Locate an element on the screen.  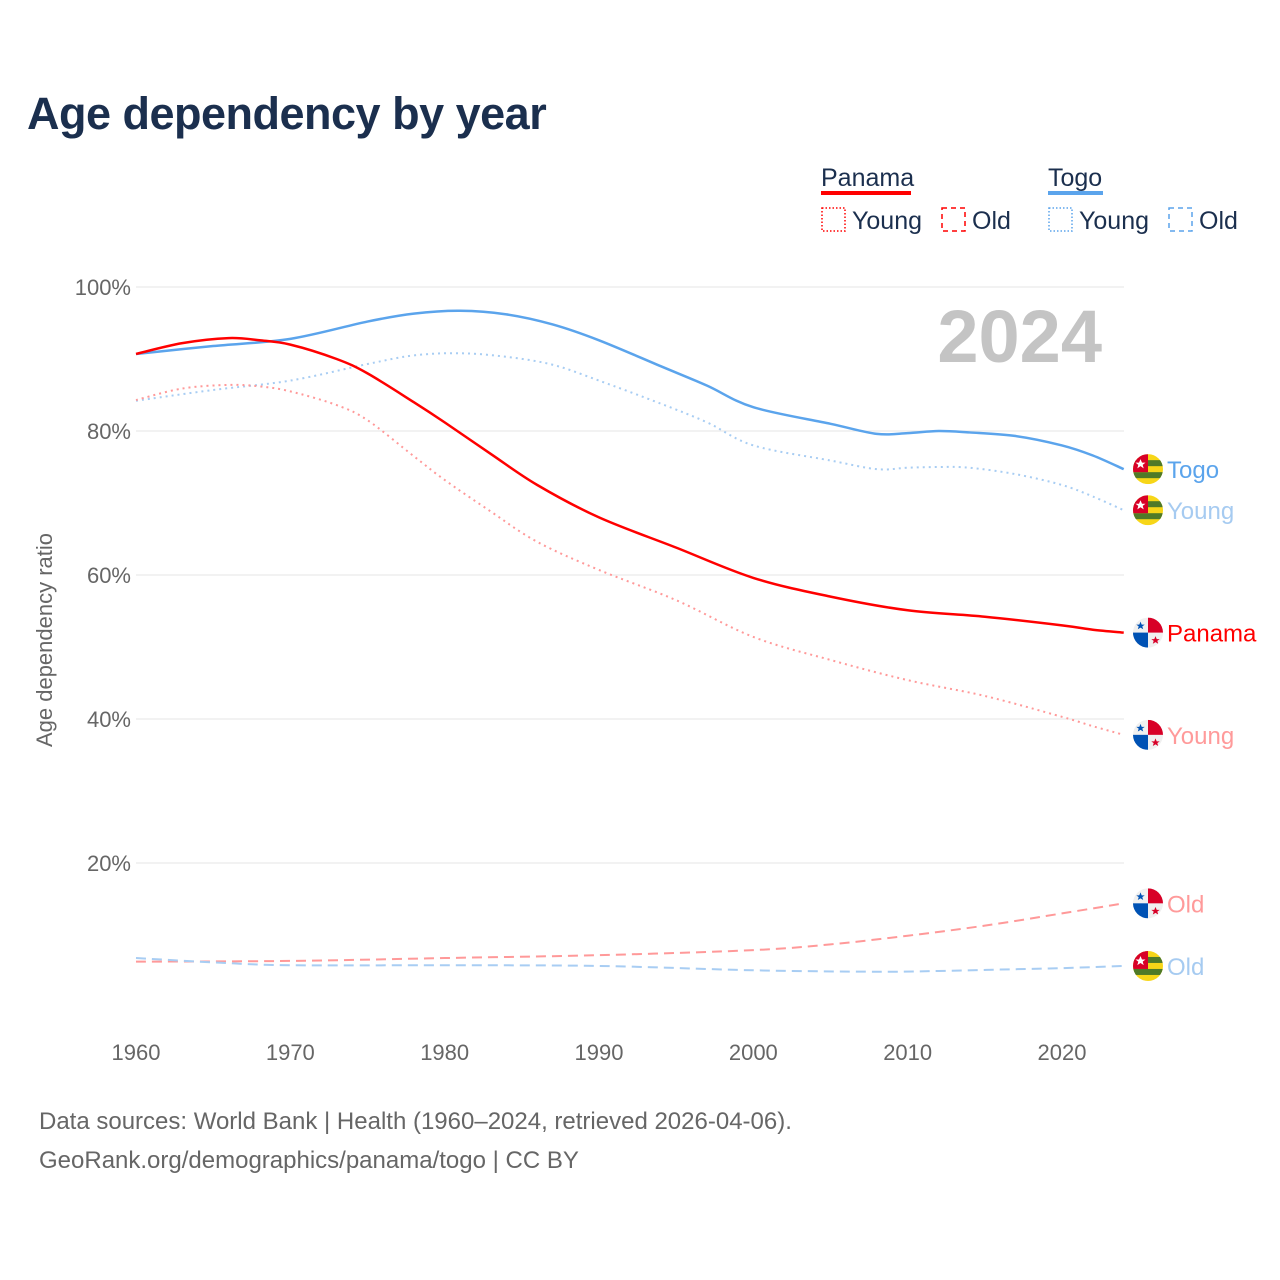
y-tick-label: 100% is located at coordinates (103, 287).